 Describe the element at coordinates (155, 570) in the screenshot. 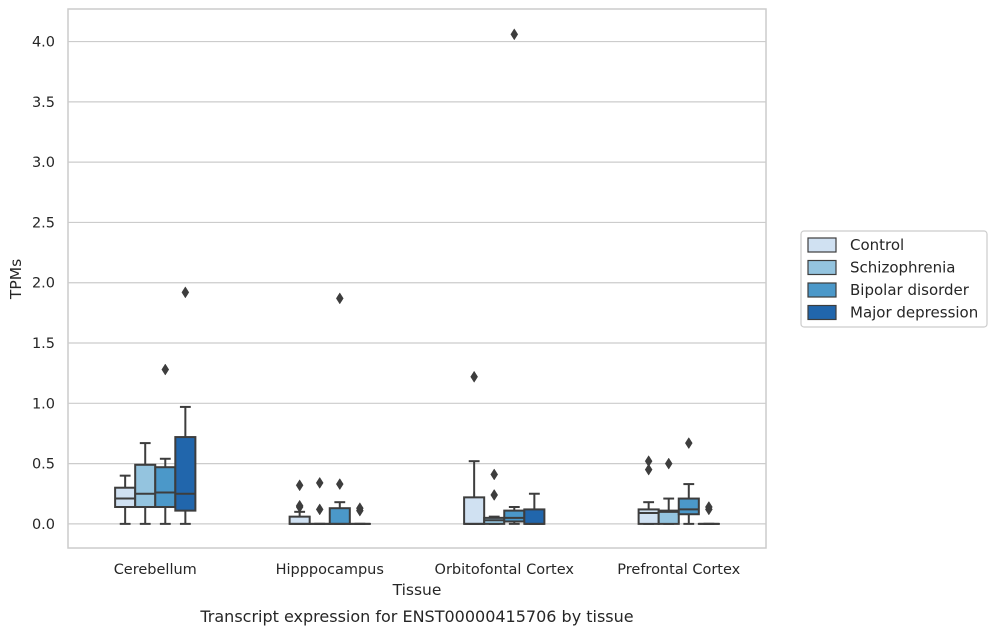

I see `x-tick-label: Cerebellum` at that location.